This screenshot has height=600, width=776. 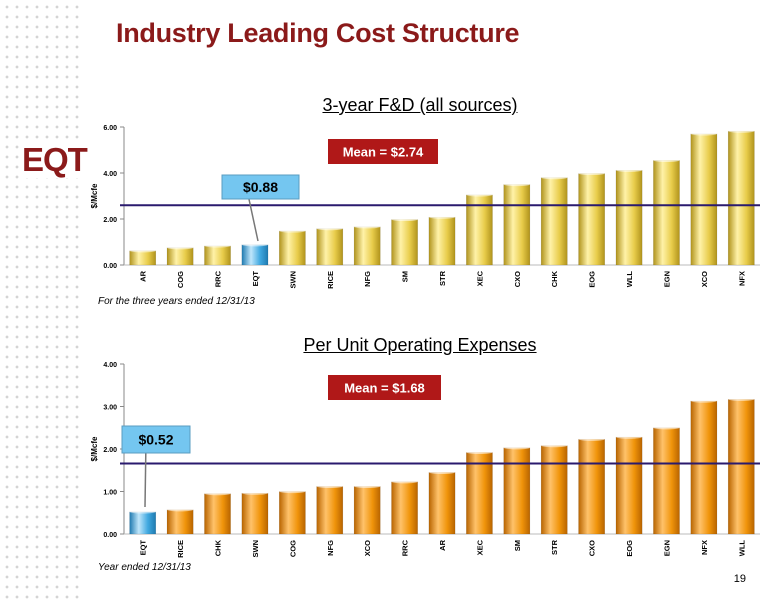 What do you see at coordinates (155, 440) in the screenshot?
I see `callout-label: $0.52` at bounding box center [155, 440].